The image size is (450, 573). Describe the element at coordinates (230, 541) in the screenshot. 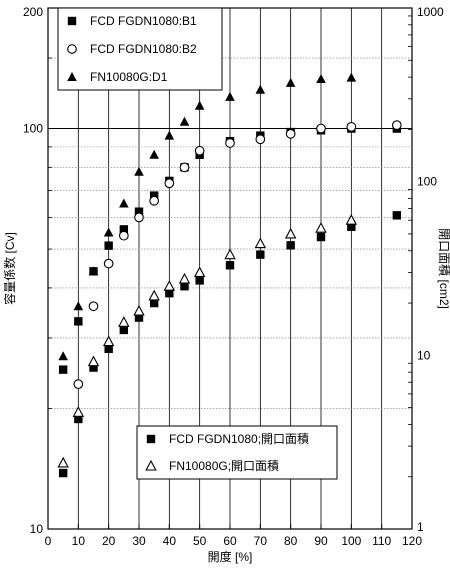

I see `x-tick-label: 60` at that location.